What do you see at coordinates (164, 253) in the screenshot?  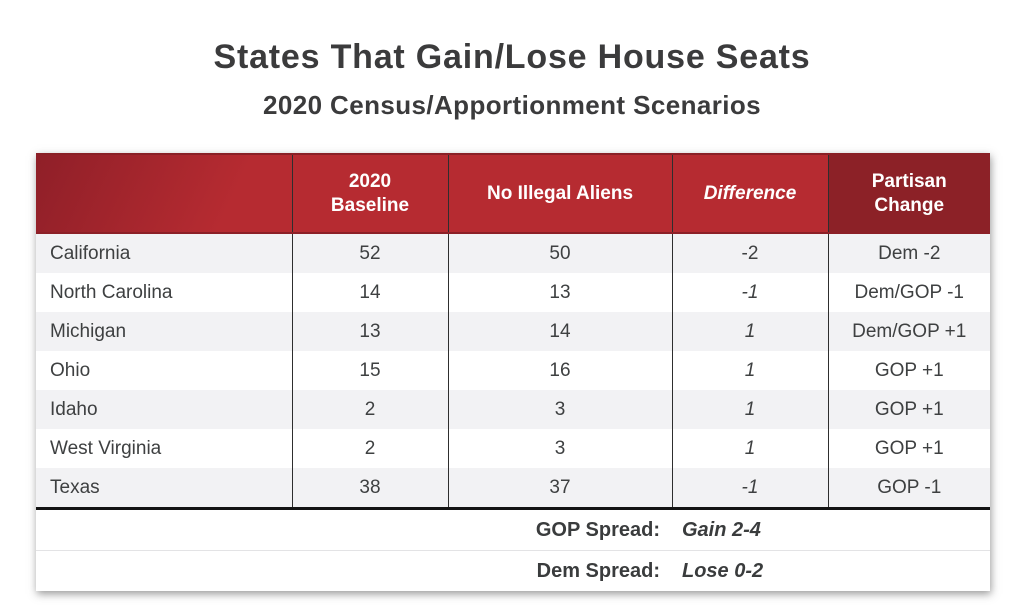 I see `state-name: California` at bounding box center [164, 253].